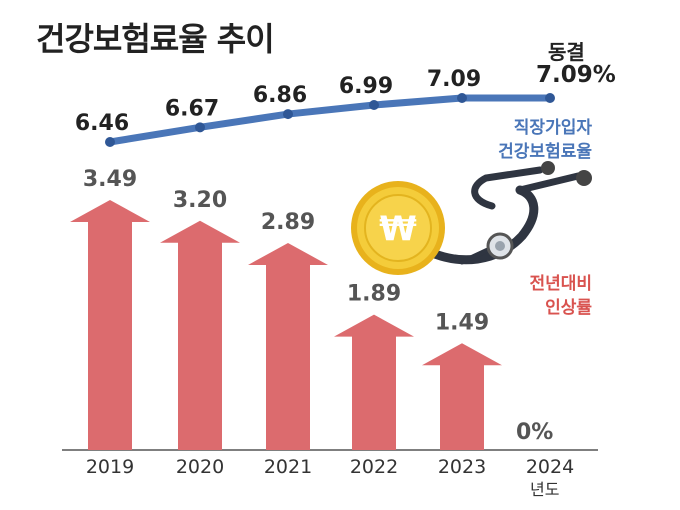 The image size is (680, 510). I want to click on bar-series-legend: 전년대비 인상률, so click(527, 296).